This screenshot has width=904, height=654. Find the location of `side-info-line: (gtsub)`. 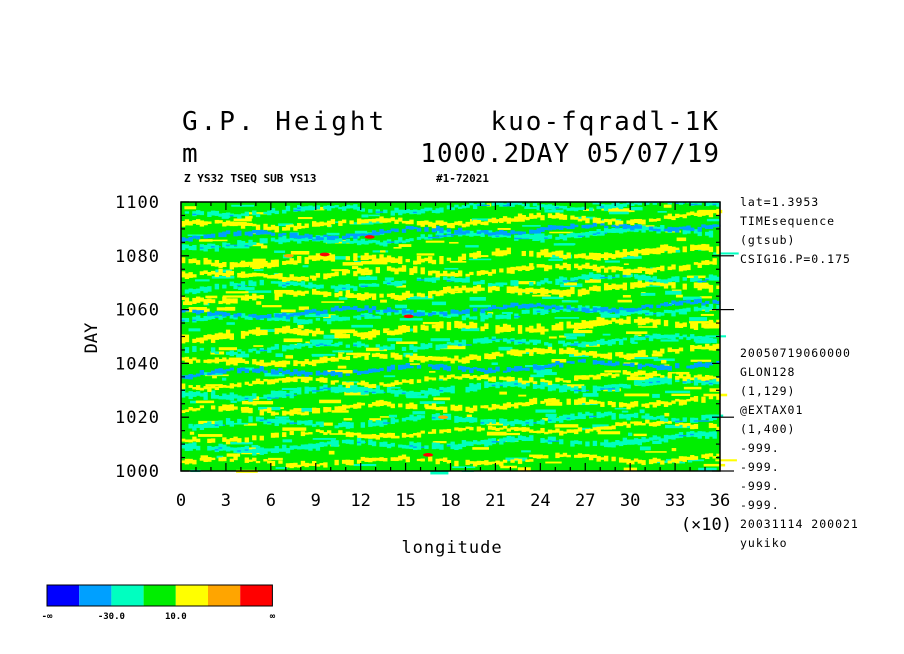

side-info-line: (gtsub) is located at coordinates (767, 240).